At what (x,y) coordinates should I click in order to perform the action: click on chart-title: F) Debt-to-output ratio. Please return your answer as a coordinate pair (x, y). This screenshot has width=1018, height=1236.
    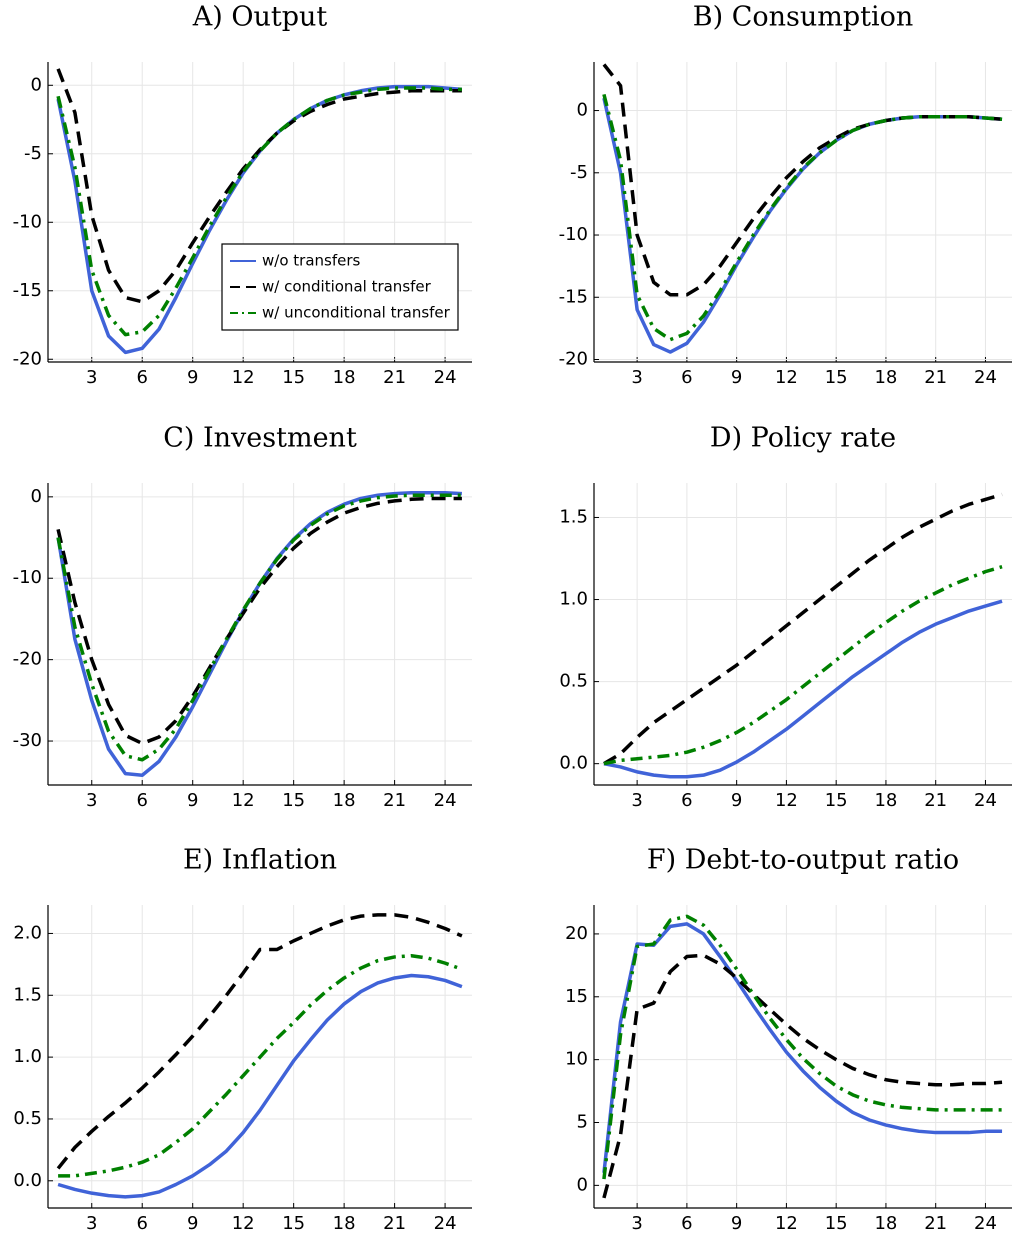
    Looking at the image, I should click on (803, 860).